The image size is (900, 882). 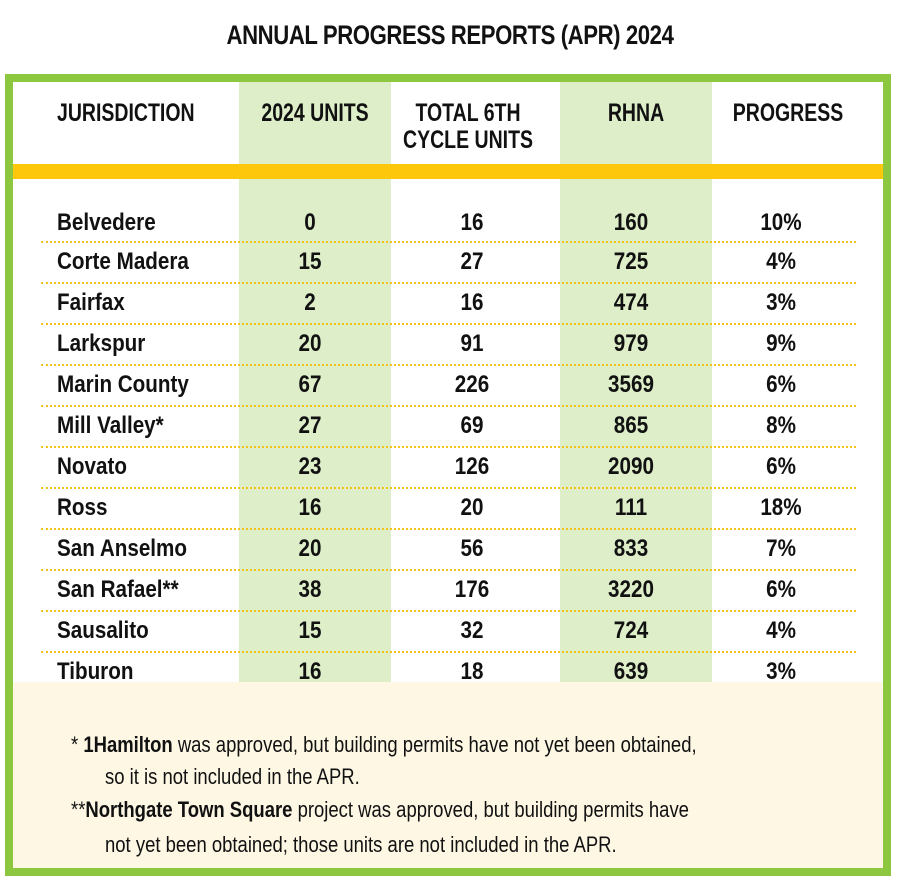 I want to click on rhna-cell: 111, so click(x=631, y=507).